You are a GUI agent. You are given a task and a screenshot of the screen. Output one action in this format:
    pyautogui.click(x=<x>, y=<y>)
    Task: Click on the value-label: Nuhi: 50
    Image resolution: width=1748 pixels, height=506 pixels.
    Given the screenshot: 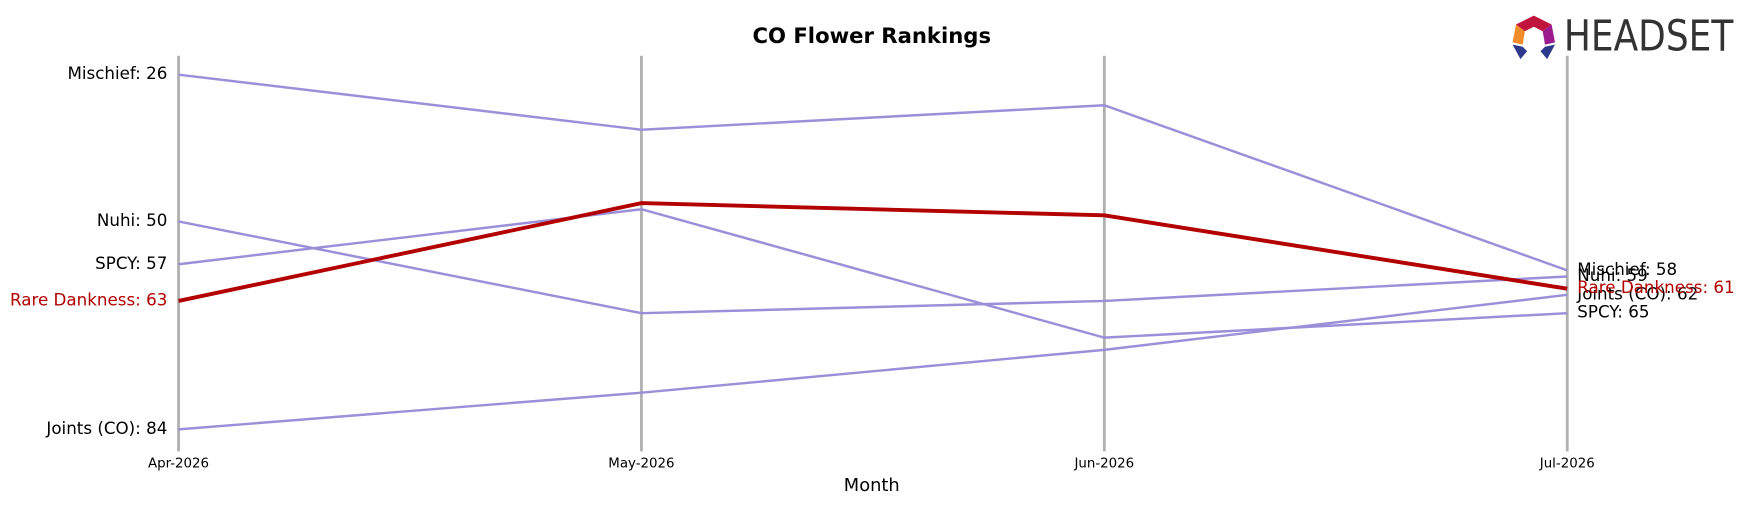 What is the action you would take?
    pyautogui.click(x=132, y=220)
    